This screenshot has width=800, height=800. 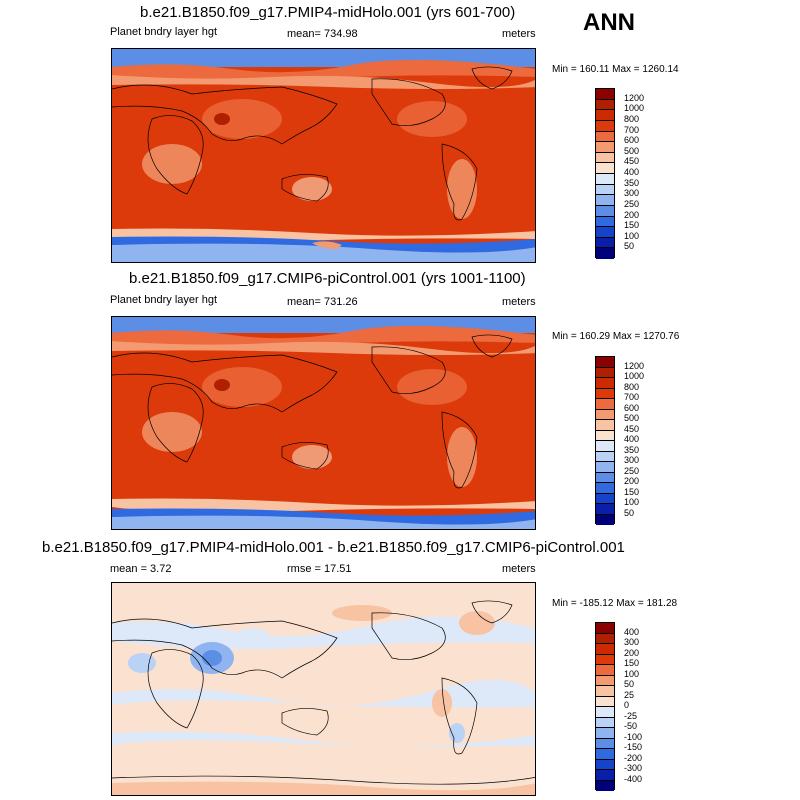 I want to click on panel-3-map, so click(x=323, y=689).